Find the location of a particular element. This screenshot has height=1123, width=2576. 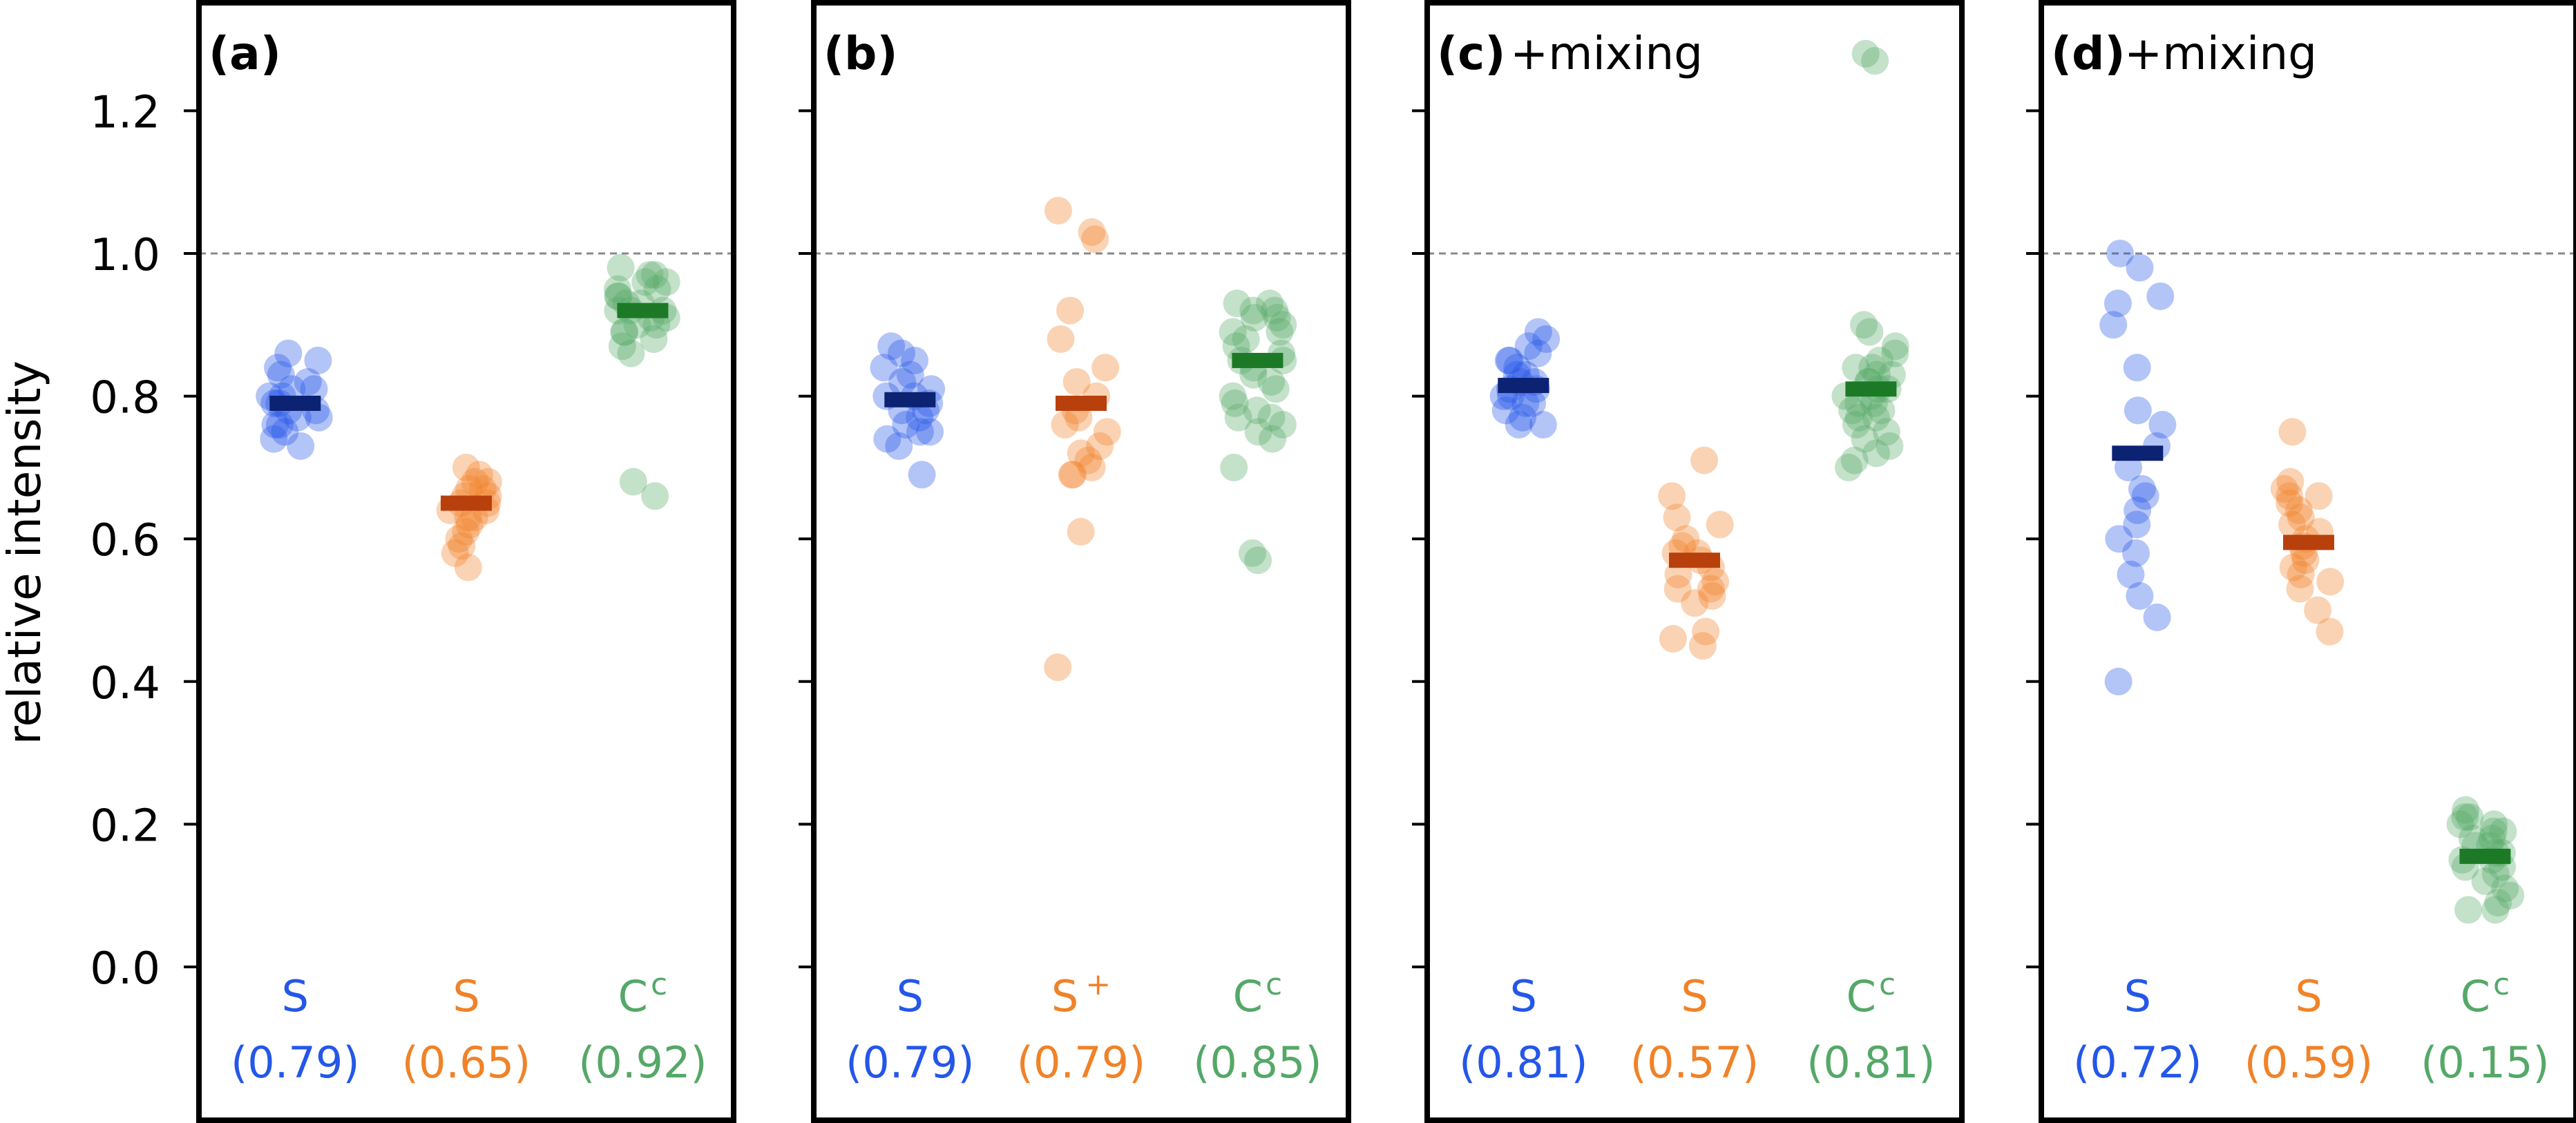

category-label: Cc is located at coordinates (1871, 994).